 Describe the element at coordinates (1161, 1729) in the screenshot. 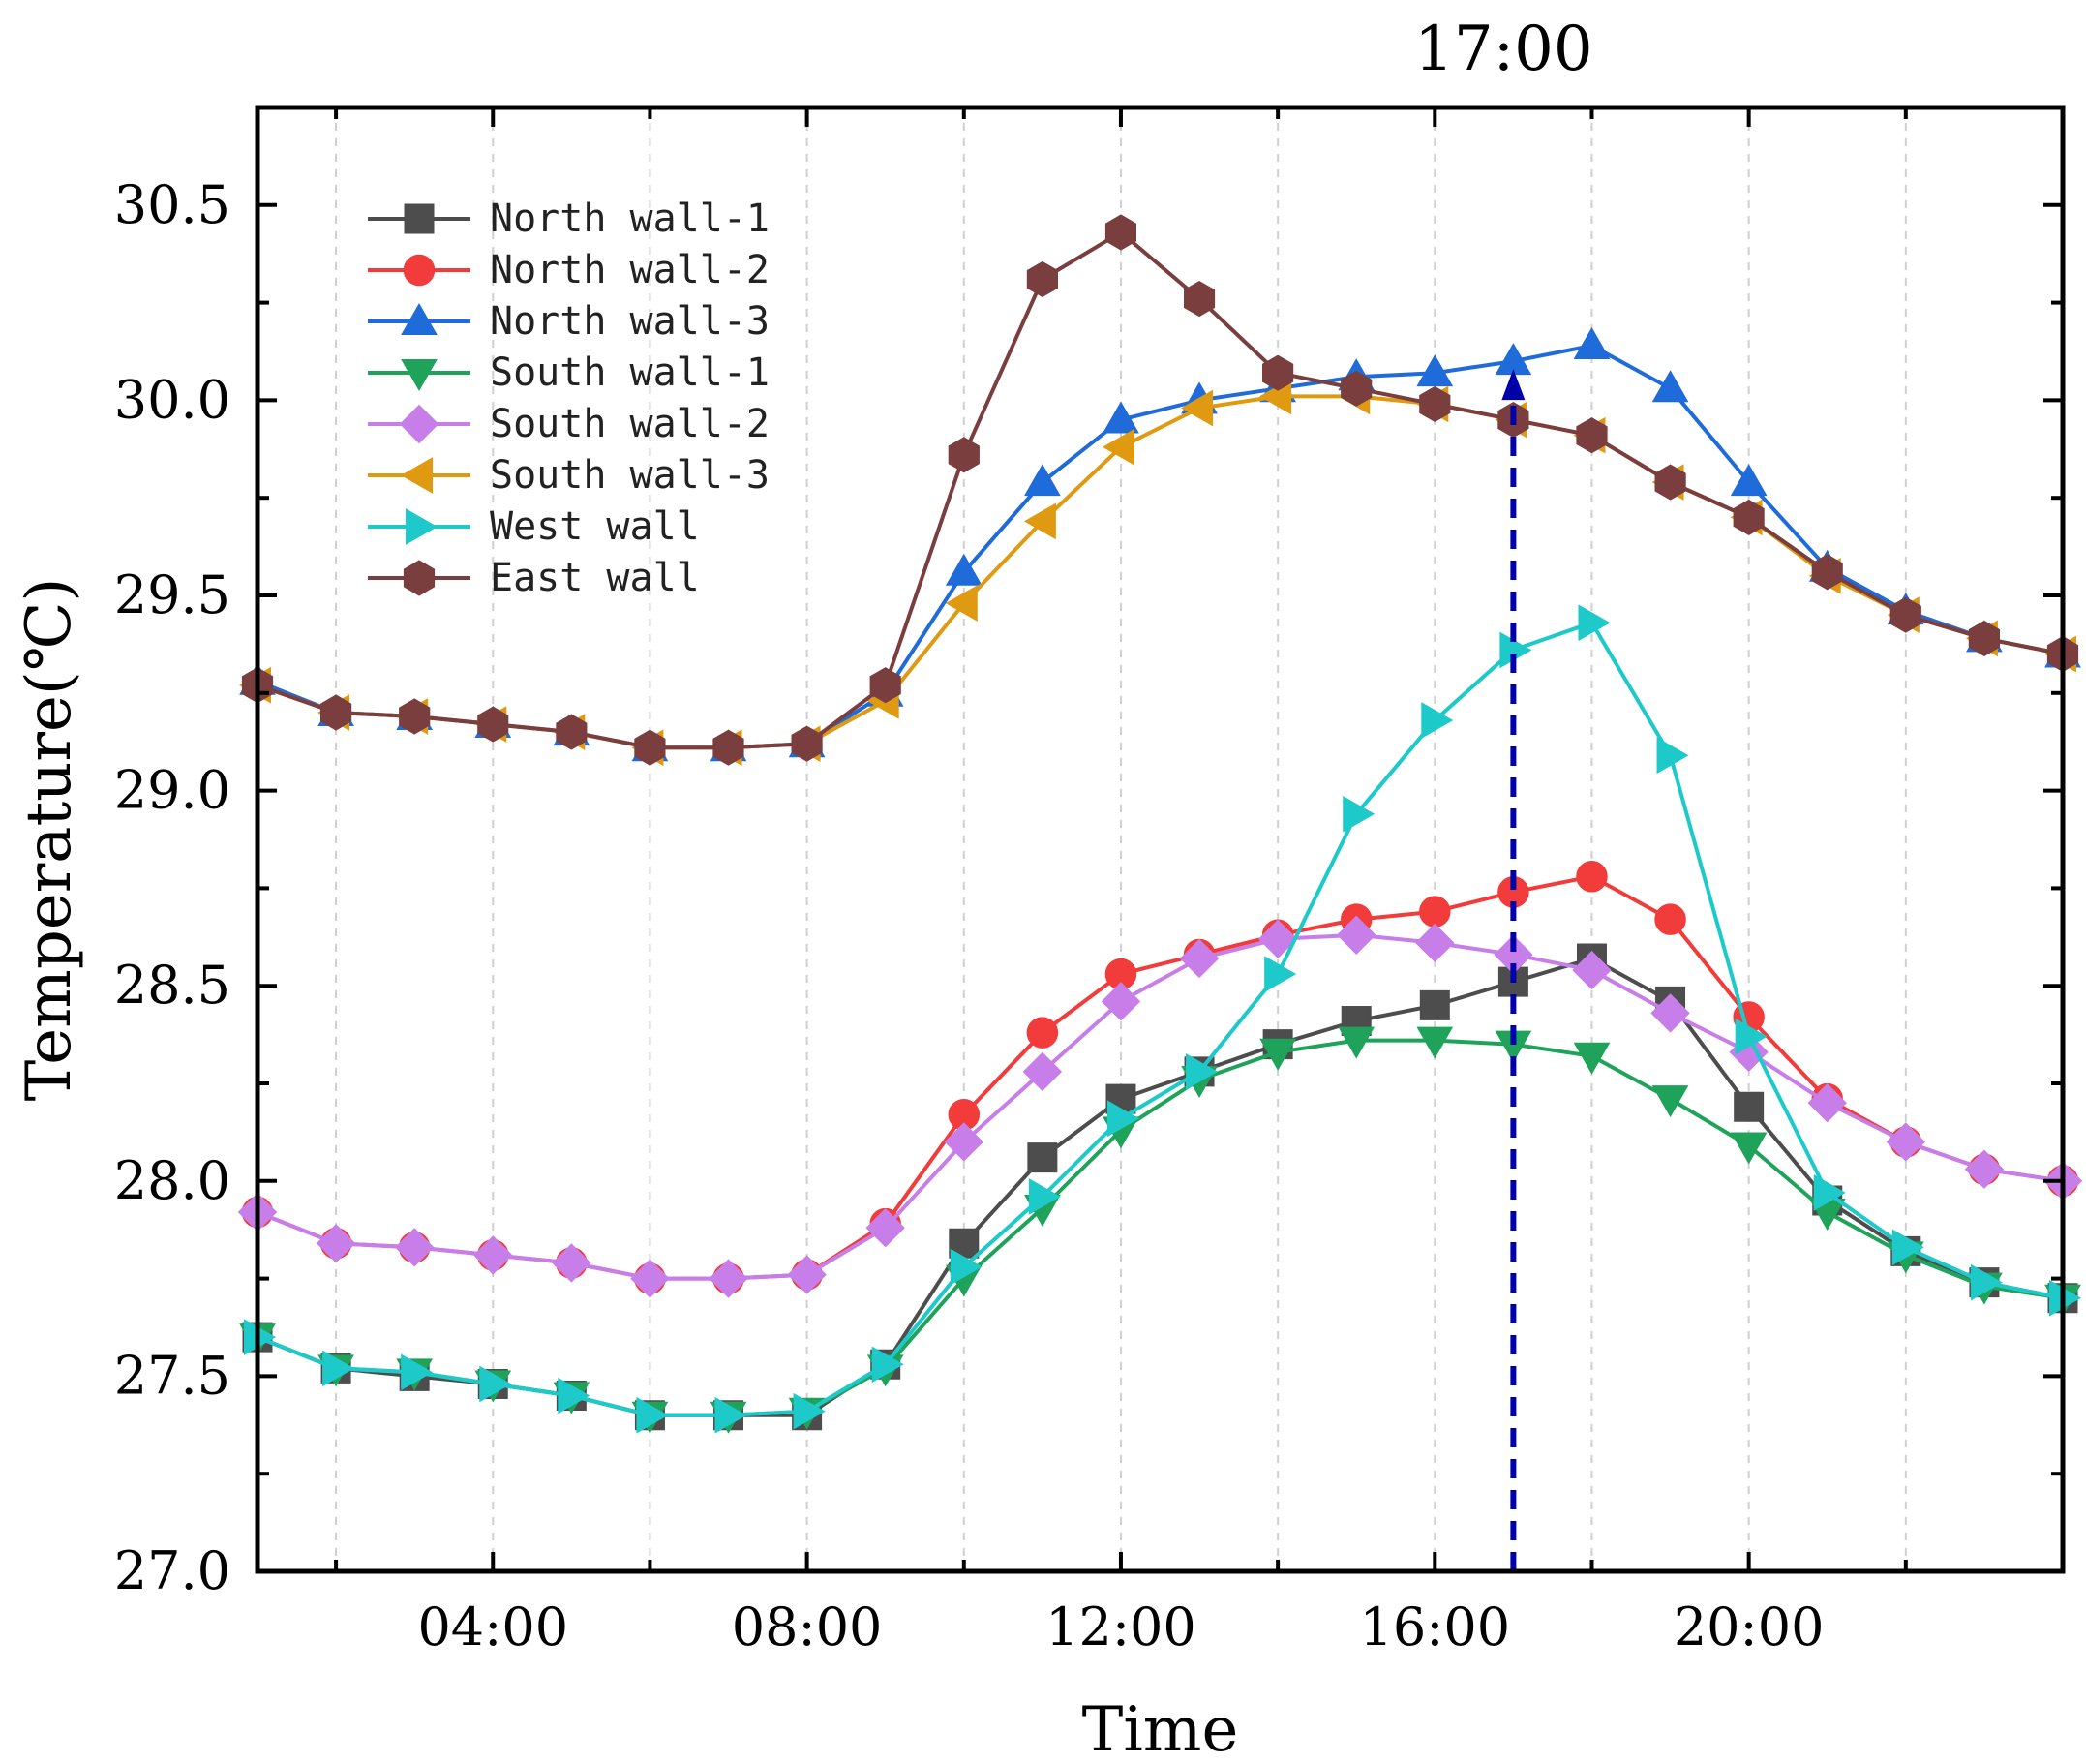

I see `x-axis-title: Time` at that location.